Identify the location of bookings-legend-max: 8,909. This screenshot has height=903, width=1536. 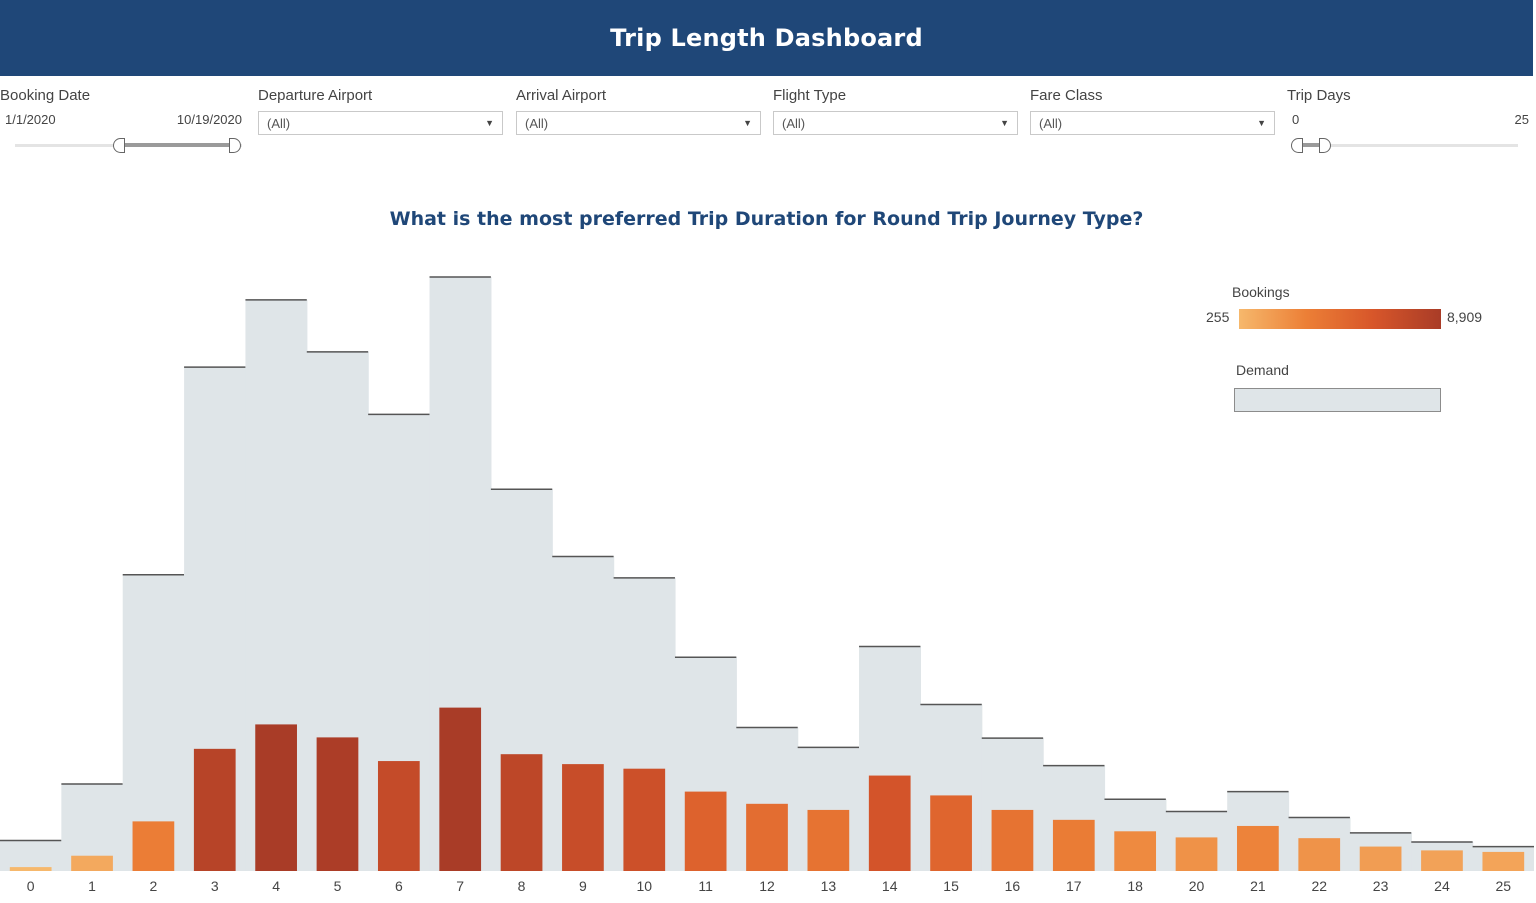
(1465, 317).